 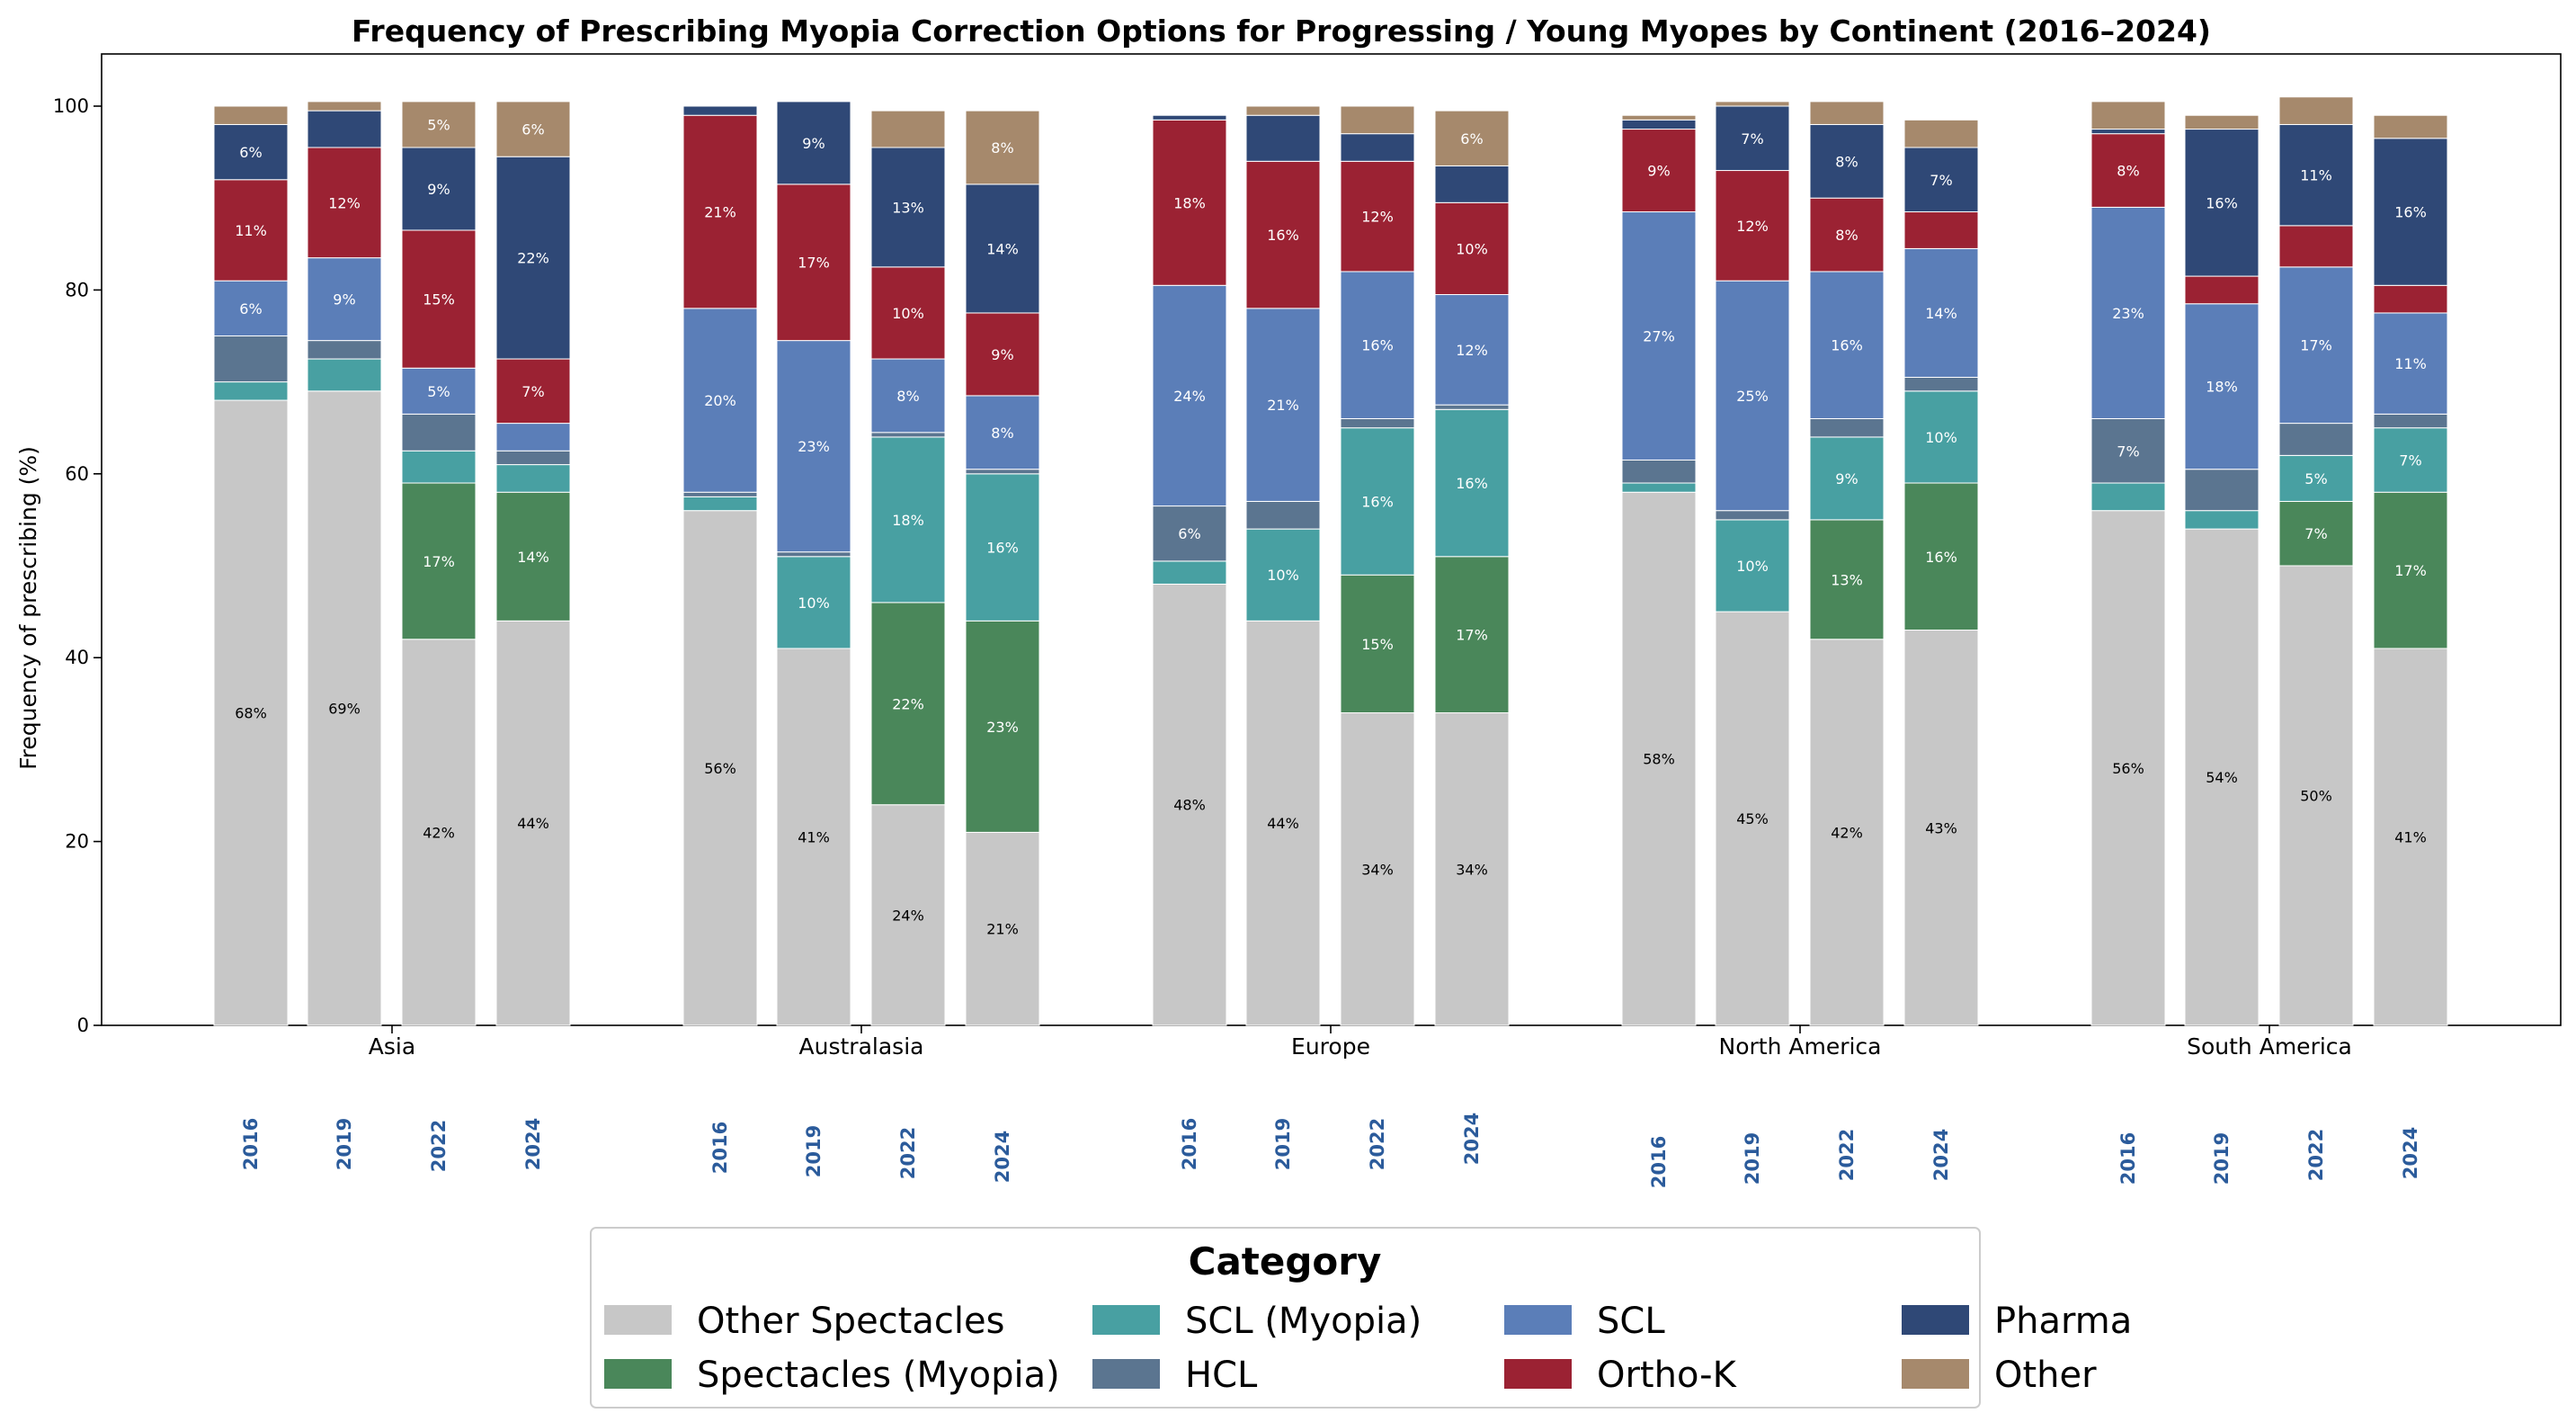 I want to click on bar-segment-australasia-2016-scl-myopia, so click(x=720, y=504).